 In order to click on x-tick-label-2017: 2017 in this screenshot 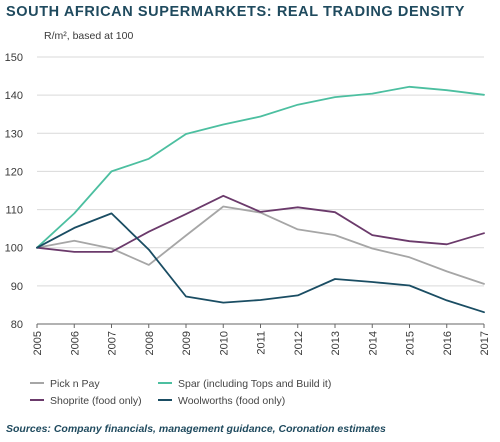, I will do `click(485, 343)`.